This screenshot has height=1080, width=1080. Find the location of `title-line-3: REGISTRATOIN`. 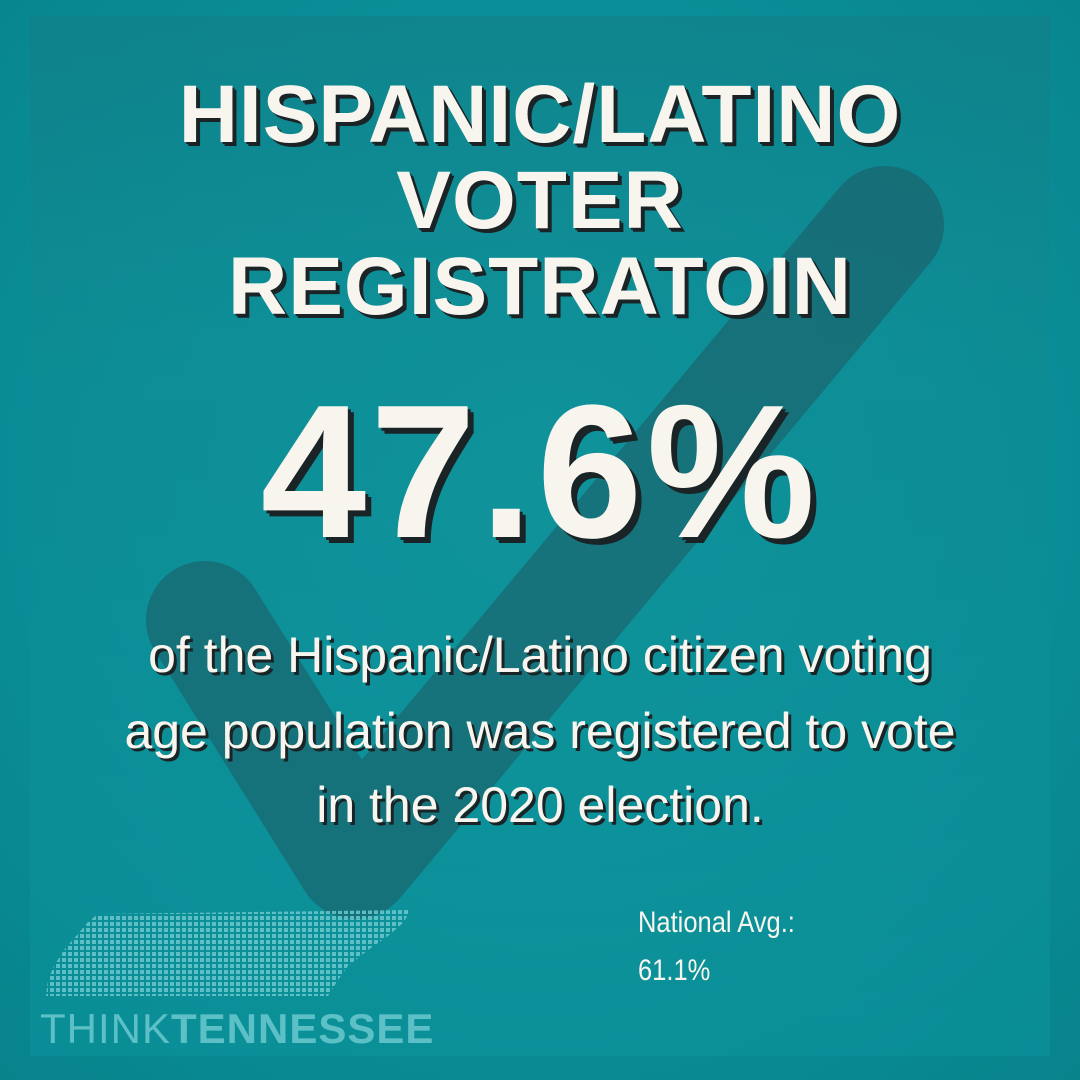

title-line-3: REGISTRATOIN is located at coordinates (540, 286).